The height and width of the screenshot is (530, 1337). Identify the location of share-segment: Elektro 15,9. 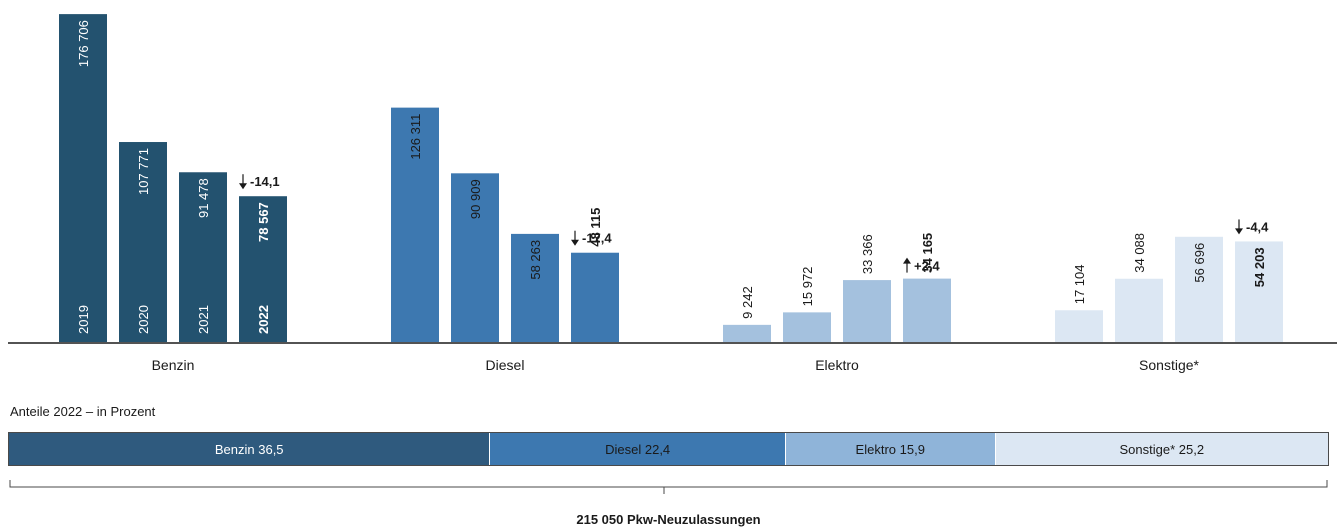
(890, 449).